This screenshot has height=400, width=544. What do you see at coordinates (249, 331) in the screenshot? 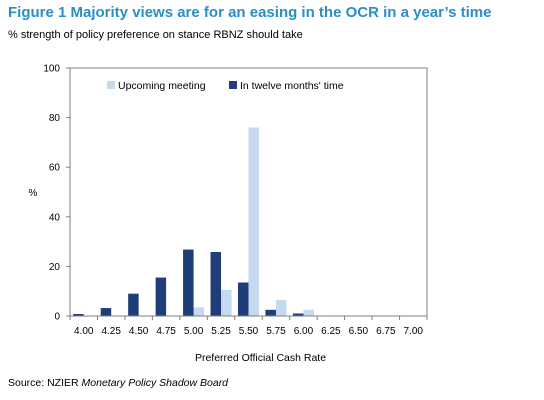
I see `x-tick-label: 5.50` at bounding box center [249, 331].